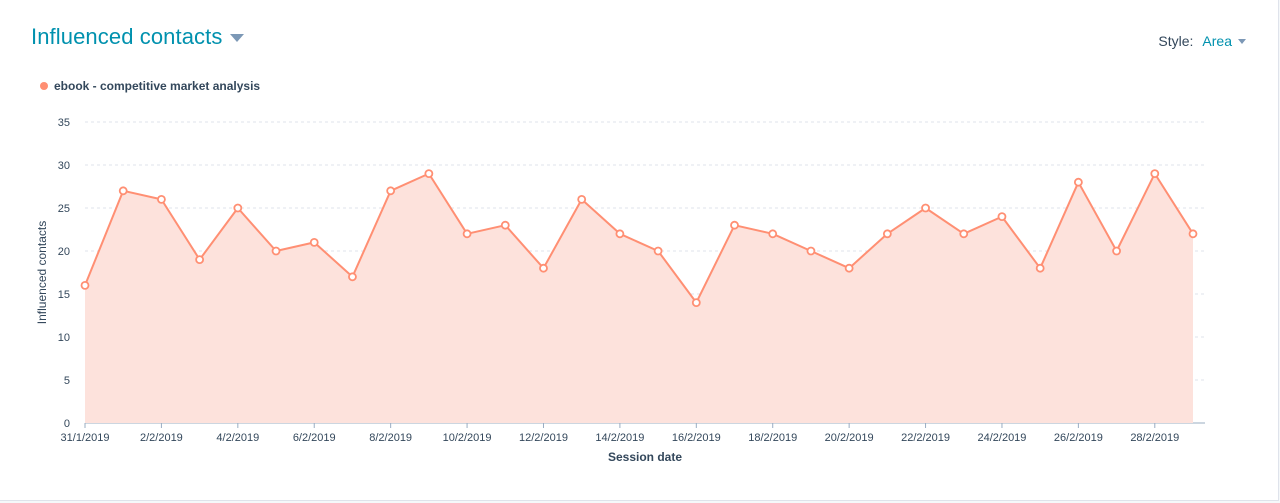 Image resolution: width=1280 pixels, height=503 pixels. I want to click on x-tick-label: 16/2/2019, so click(696, 438).